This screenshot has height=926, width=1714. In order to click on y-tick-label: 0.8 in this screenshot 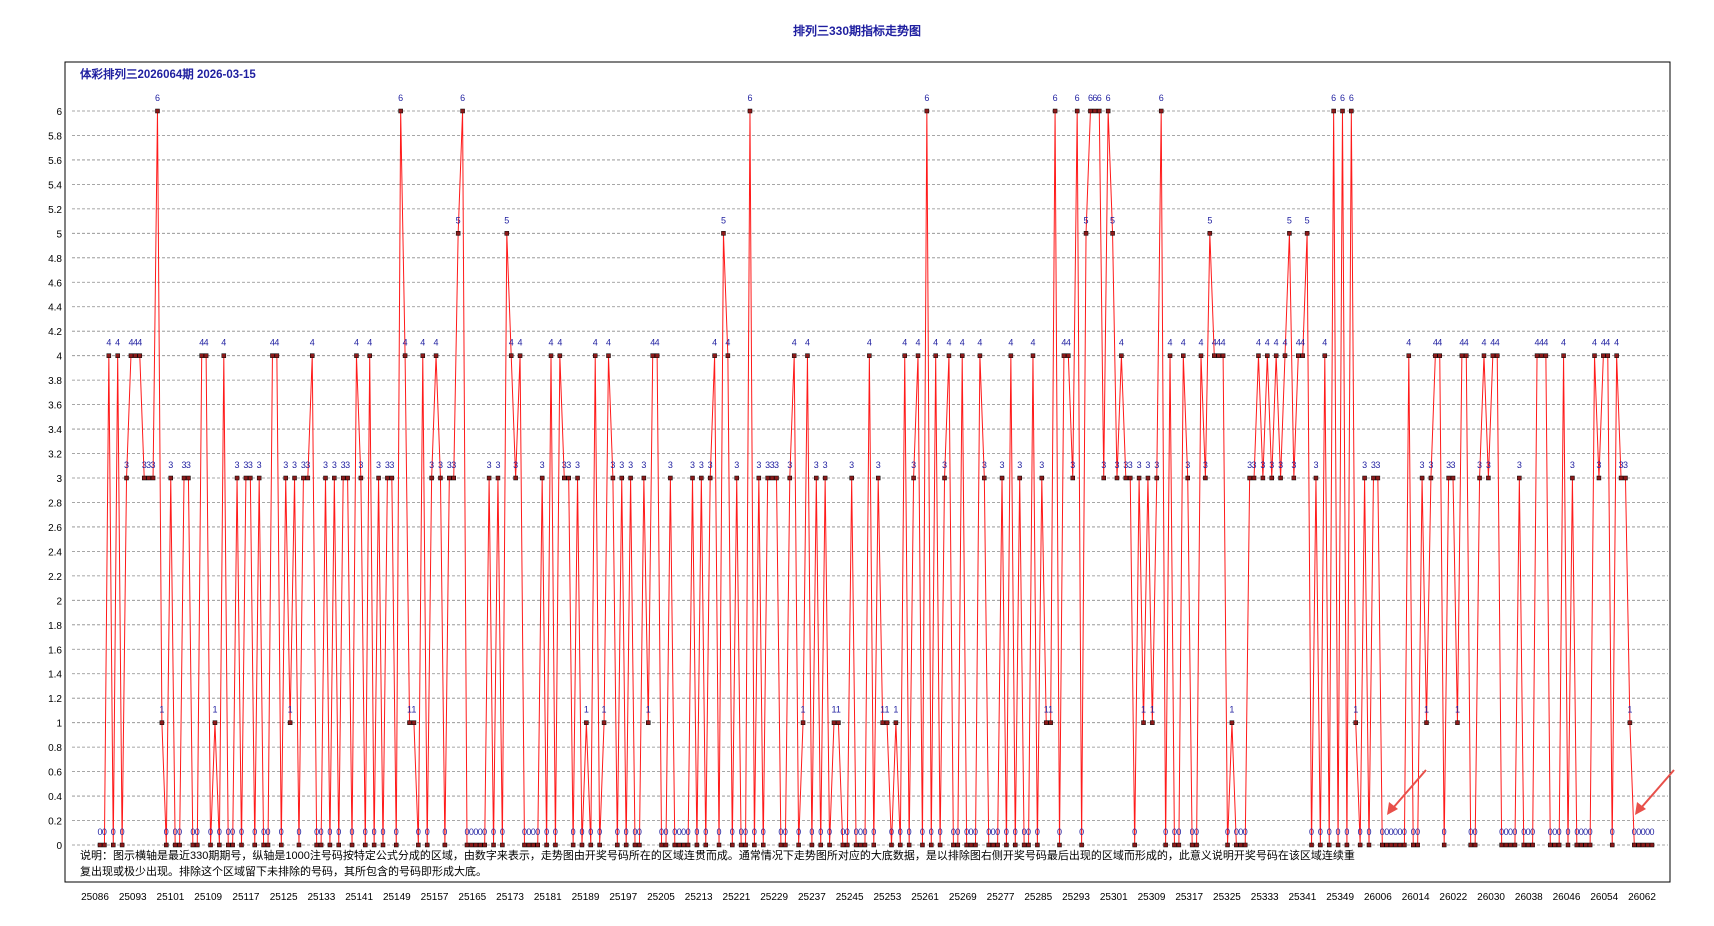, I will do `click(55, 748)`.